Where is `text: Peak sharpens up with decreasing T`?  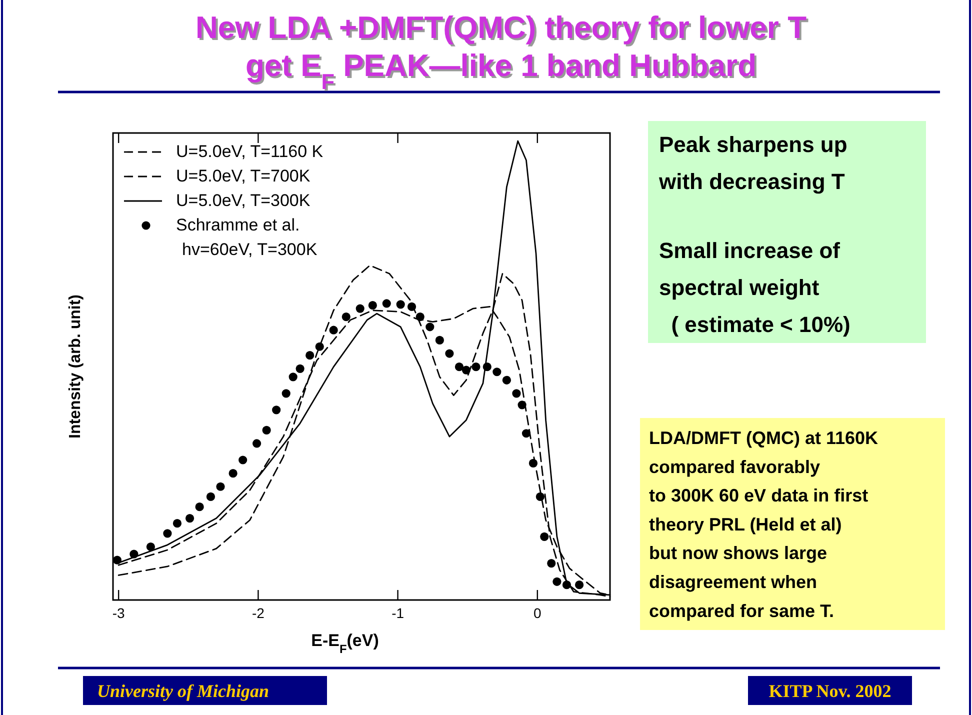 text: Peak sharpens up with decreasing T is located at coordinates (753, 163).